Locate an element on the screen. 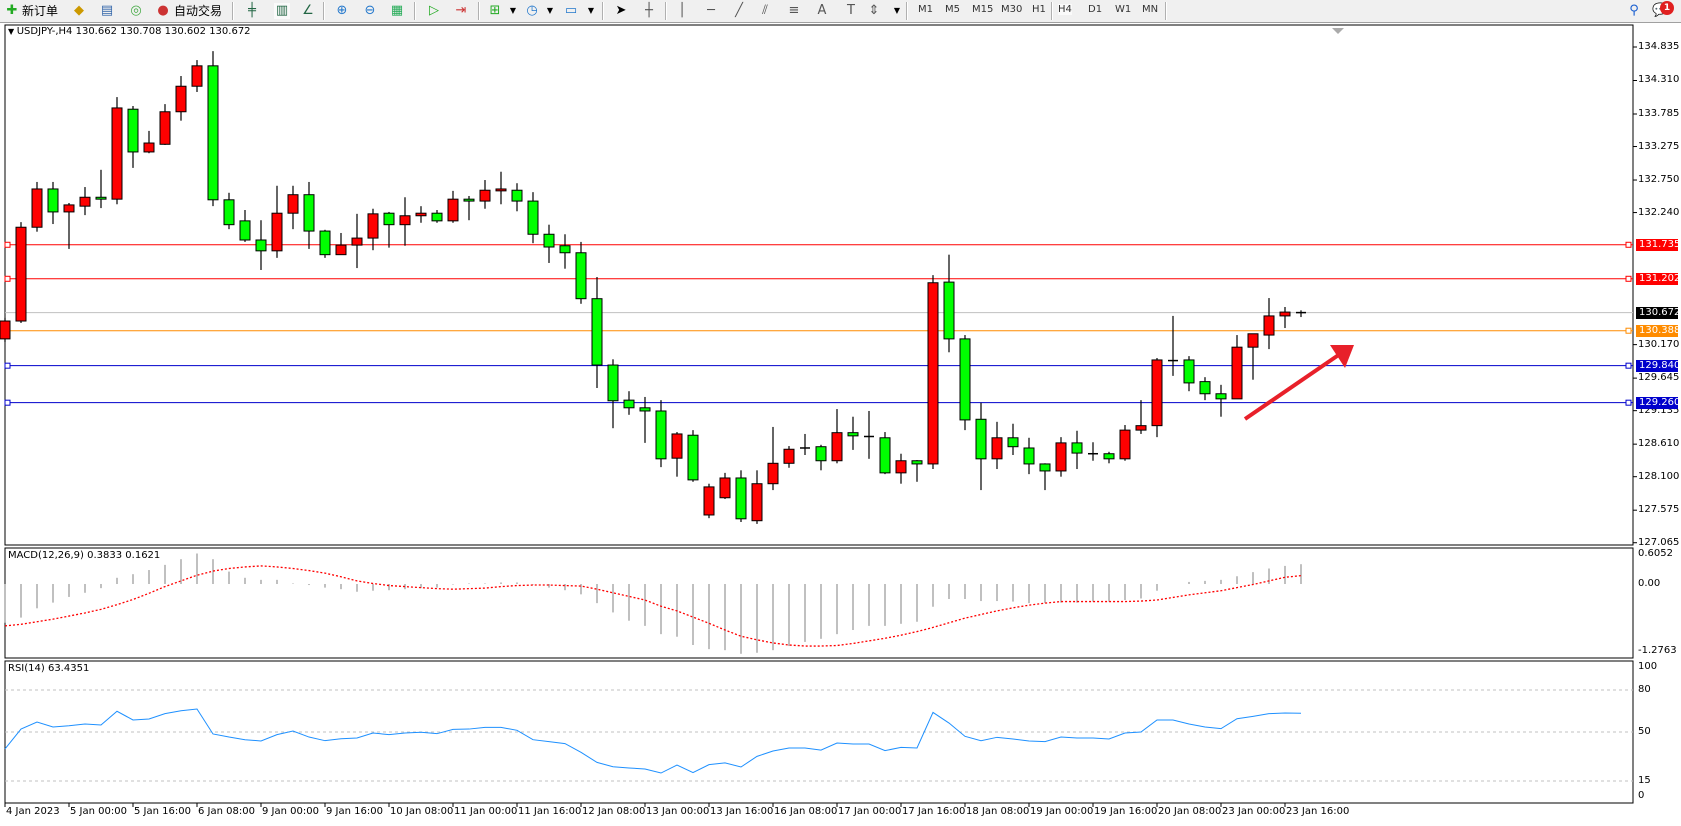  price-tick-label: 127.065 is located at coordinates (1659, 542).